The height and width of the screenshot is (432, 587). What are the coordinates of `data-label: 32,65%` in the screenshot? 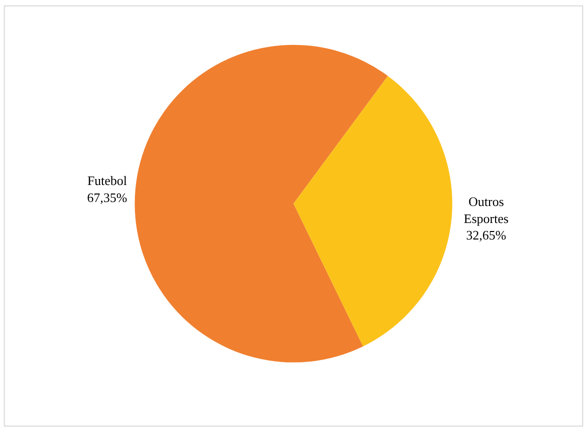 It's located at (486, 235).